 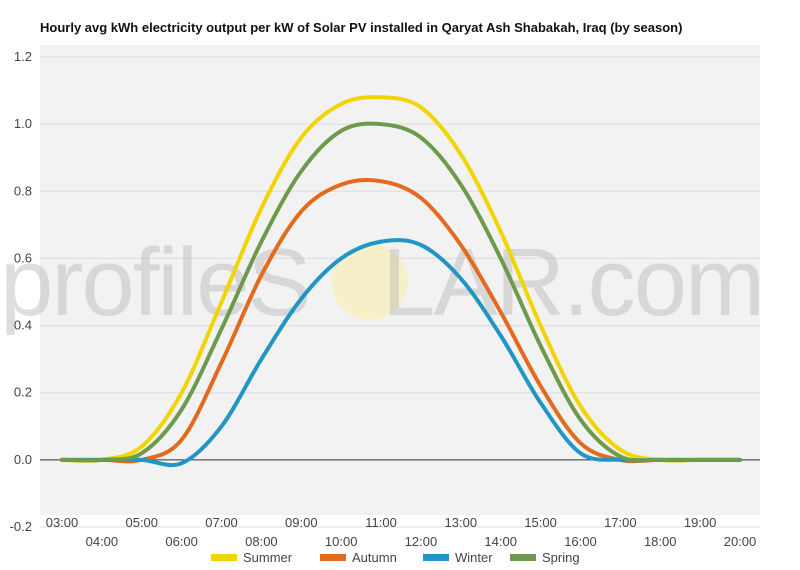 What do you see at coordinates (436, 557) in the screenshot?
I see `legend-swatch-winter` at bounding box center [436, 557].